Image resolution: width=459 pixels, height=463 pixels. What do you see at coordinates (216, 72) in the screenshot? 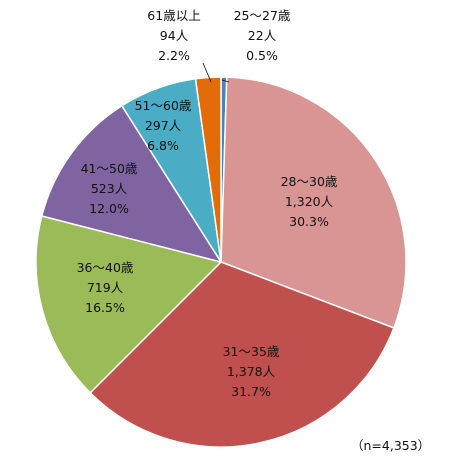
I see `leader-lines` at bounding box center [216, 72].